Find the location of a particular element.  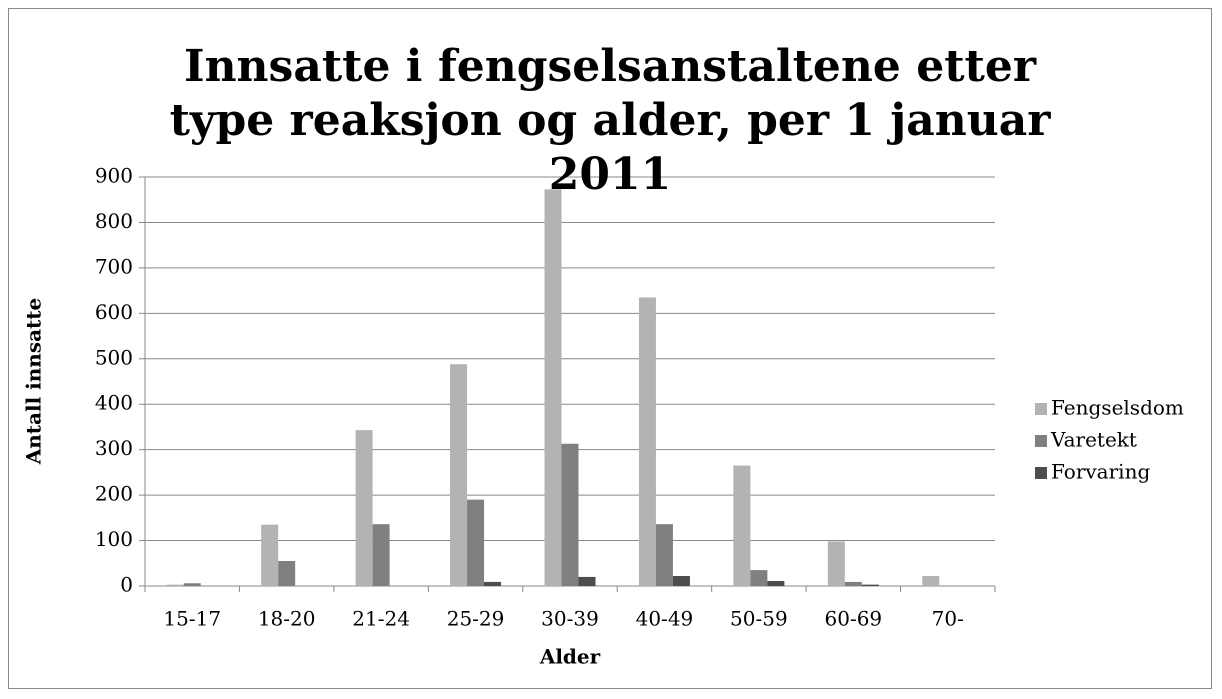

x-tick-label: 15-17 is located at coordinates (192, 619).